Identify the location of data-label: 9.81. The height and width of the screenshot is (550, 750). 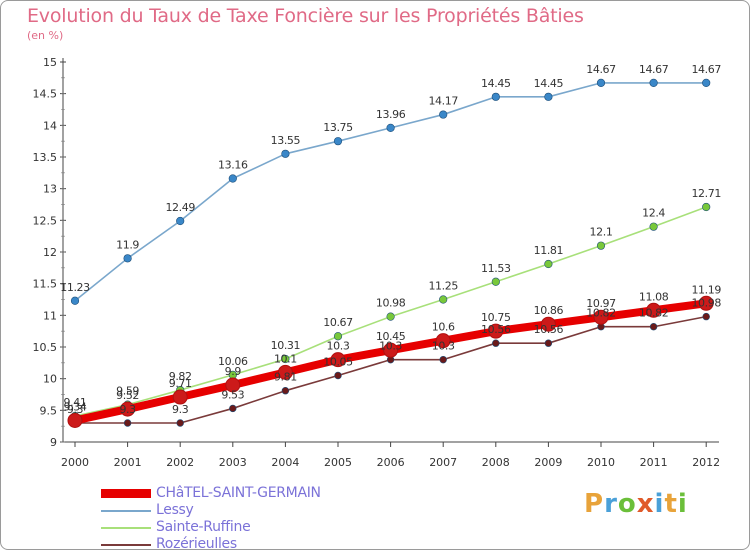
(285, 377).